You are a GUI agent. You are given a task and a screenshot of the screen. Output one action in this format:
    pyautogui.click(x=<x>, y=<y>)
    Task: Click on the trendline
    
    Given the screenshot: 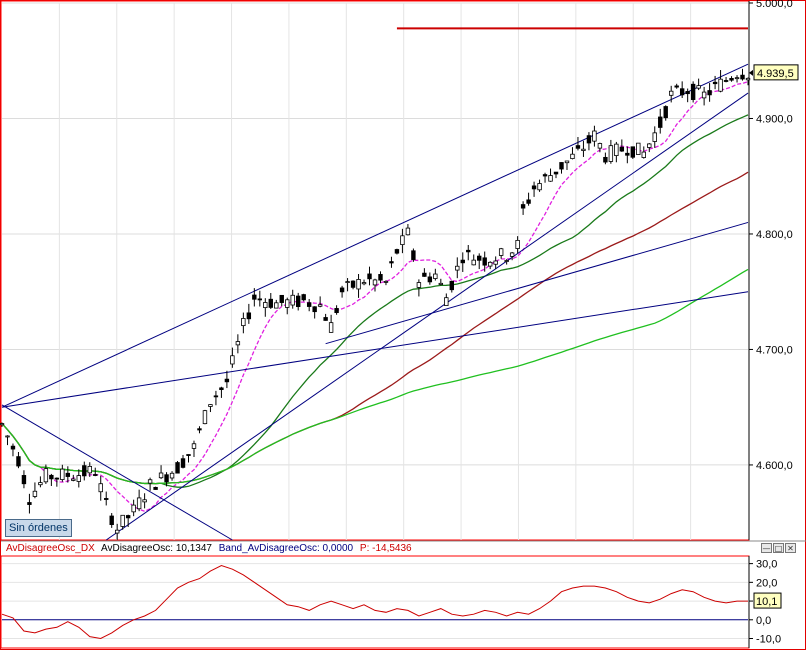 What is the action you would take?
    pyautogui.click(x=117, y=472)
    